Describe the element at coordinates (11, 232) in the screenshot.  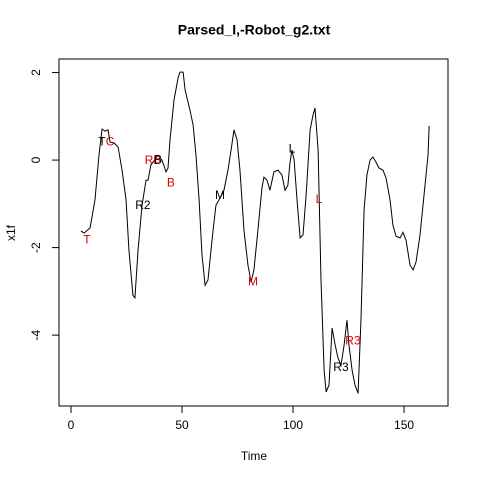
I see `y-axis-label: x1f` at that location.